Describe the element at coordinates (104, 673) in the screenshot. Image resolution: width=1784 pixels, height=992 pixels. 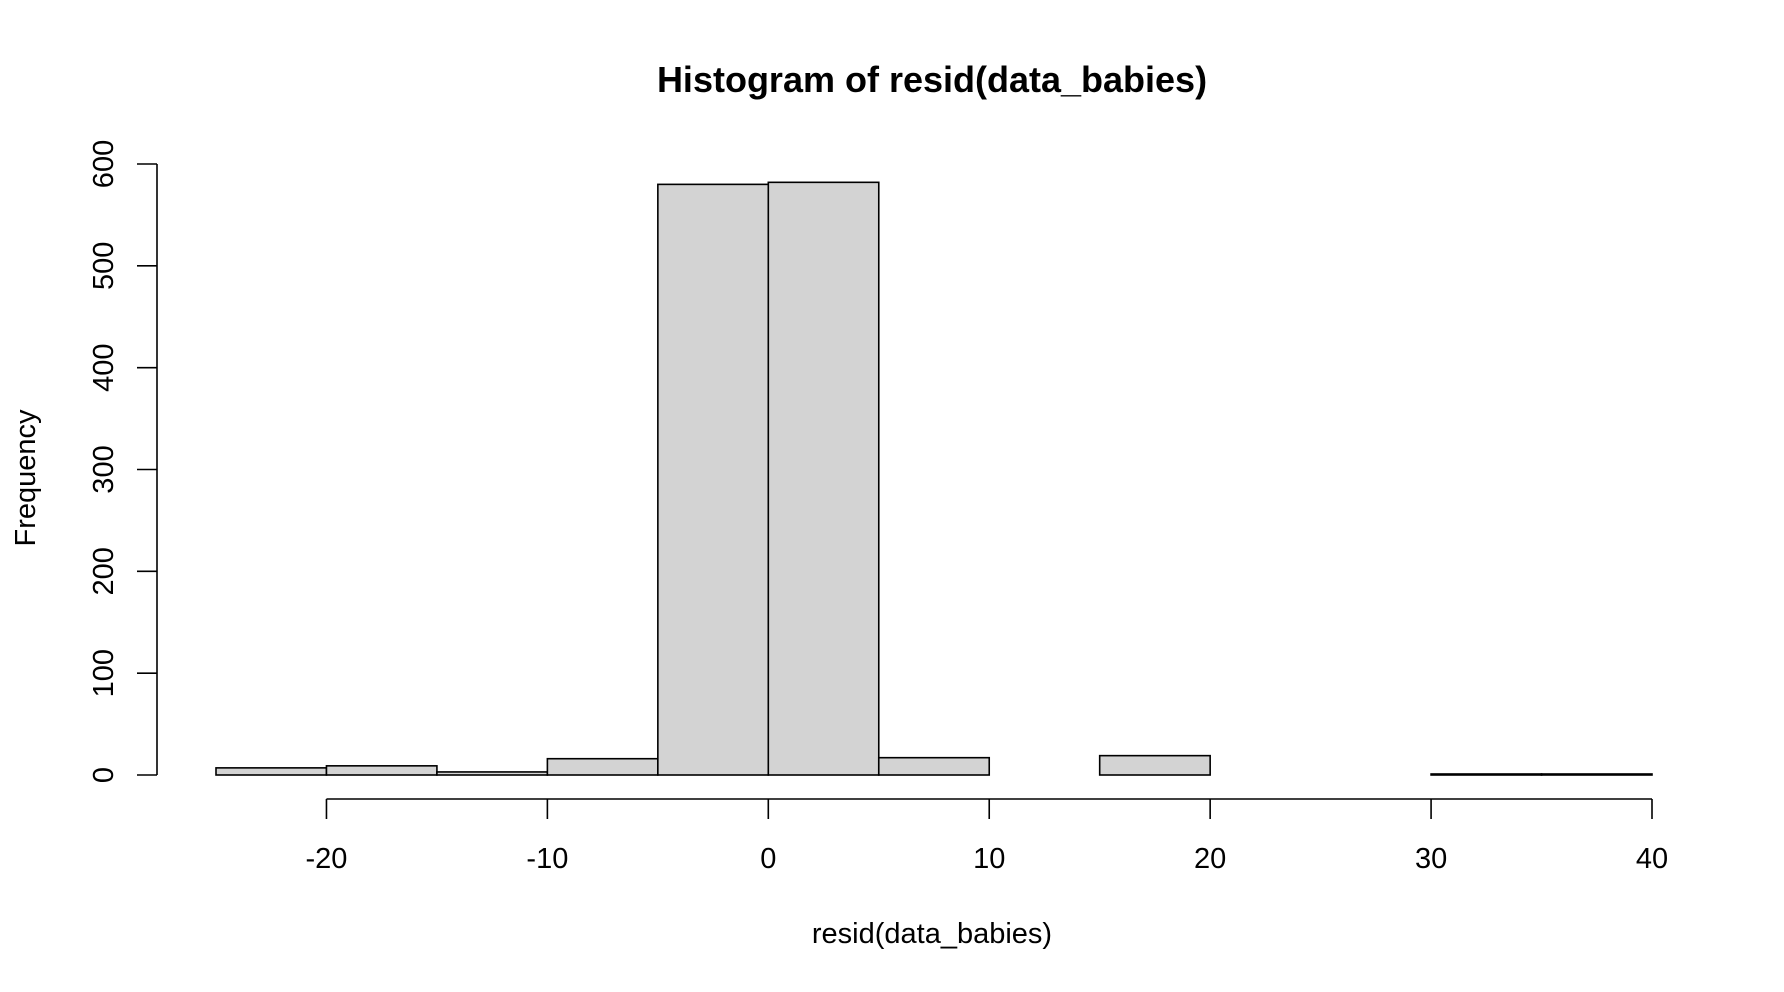
I see `y-tick-label: 100` at that location.